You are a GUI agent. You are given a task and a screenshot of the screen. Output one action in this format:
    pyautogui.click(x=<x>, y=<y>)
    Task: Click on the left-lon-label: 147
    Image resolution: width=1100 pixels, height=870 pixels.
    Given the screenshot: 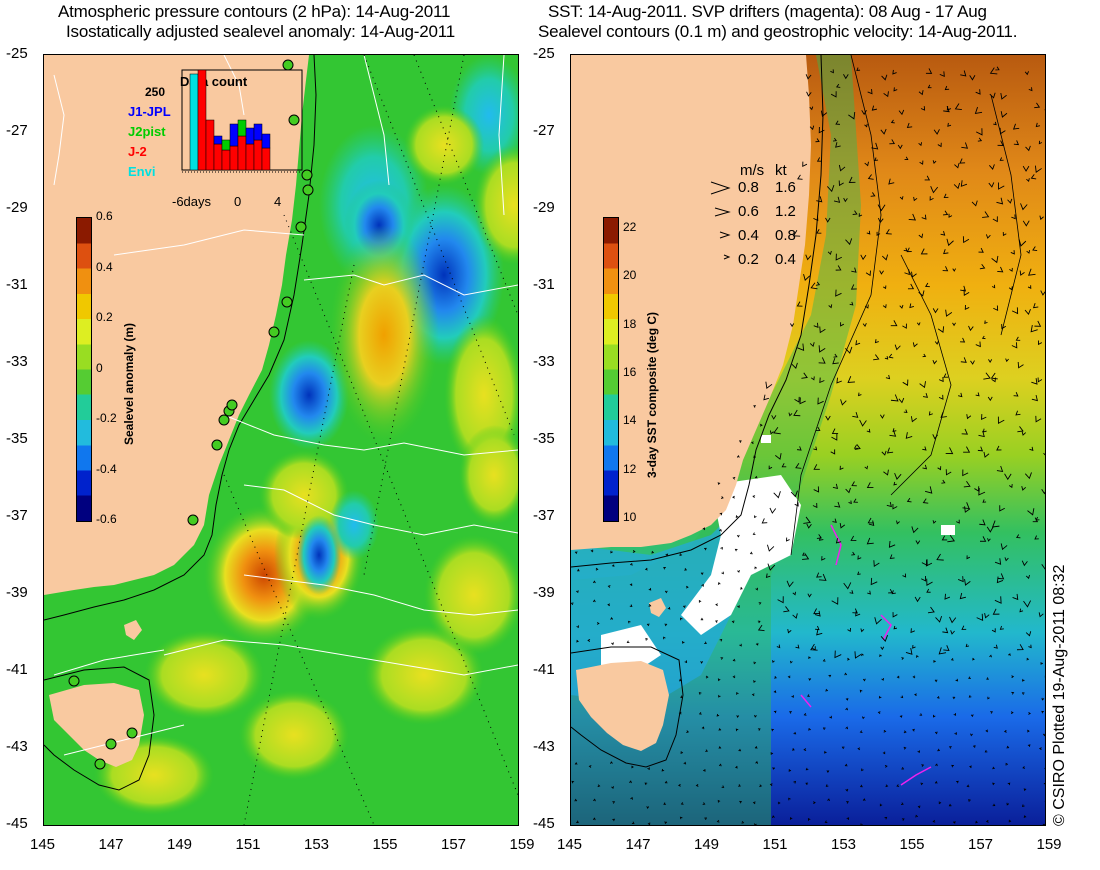 What is the action you would take?
    pyautogui.click(x=111, y=844)
    